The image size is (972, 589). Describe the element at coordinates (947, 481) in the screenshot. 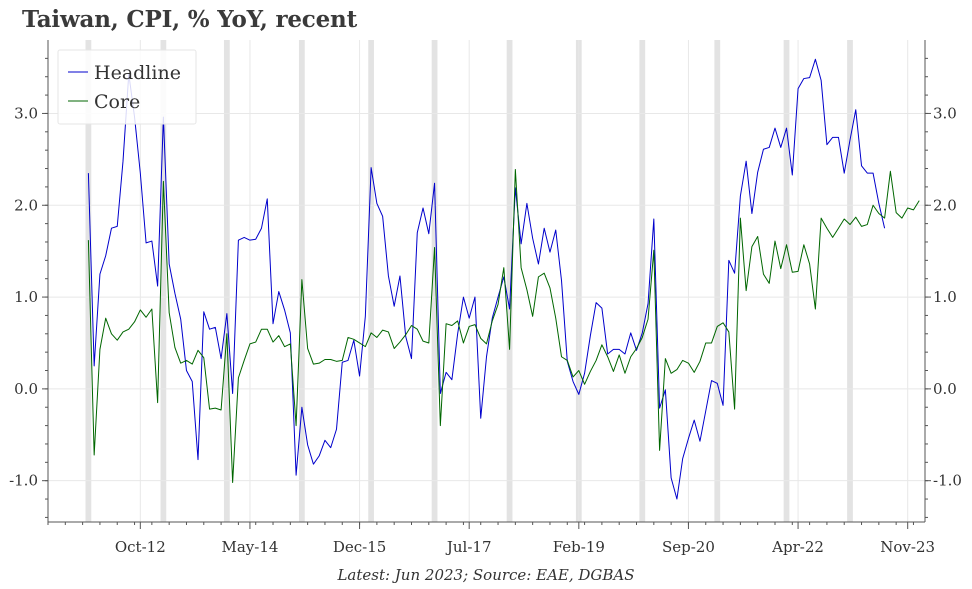

I see `y-tick-label-right--1.0: -1.0` at that location.